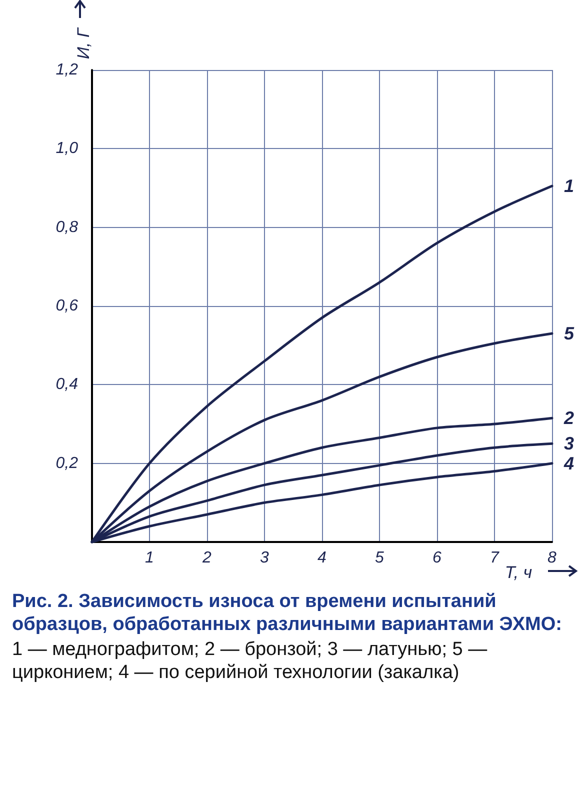 This screenshot has height=800, width=582. What do you see at coordinates (67, 463) in the screenshot?
I see `y-tick-label: 0,2` at bounding box center [67, 463].